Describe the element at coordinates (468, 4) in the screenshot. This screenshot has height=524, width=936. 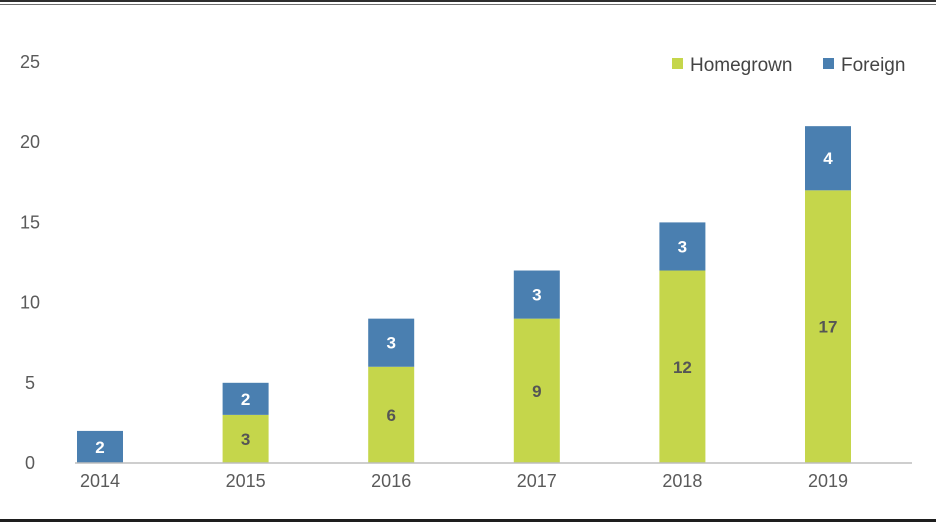
I see `top-border-thin` at that location.